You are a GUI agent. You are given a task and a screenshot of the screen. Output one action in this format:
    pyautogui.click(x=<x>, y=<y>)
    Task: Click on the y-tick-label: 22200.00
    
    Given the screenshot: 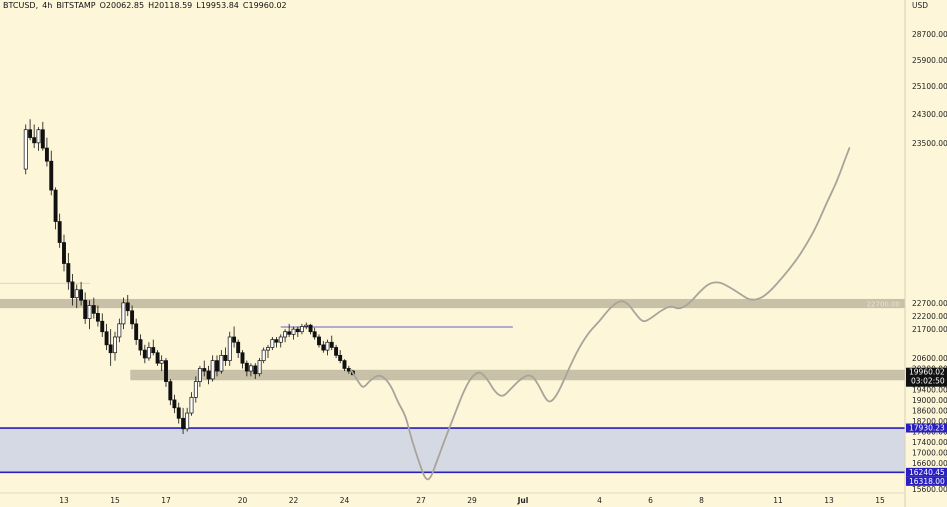 What is the action you would take?
    pyautogui.click(x=929, y=316)
    